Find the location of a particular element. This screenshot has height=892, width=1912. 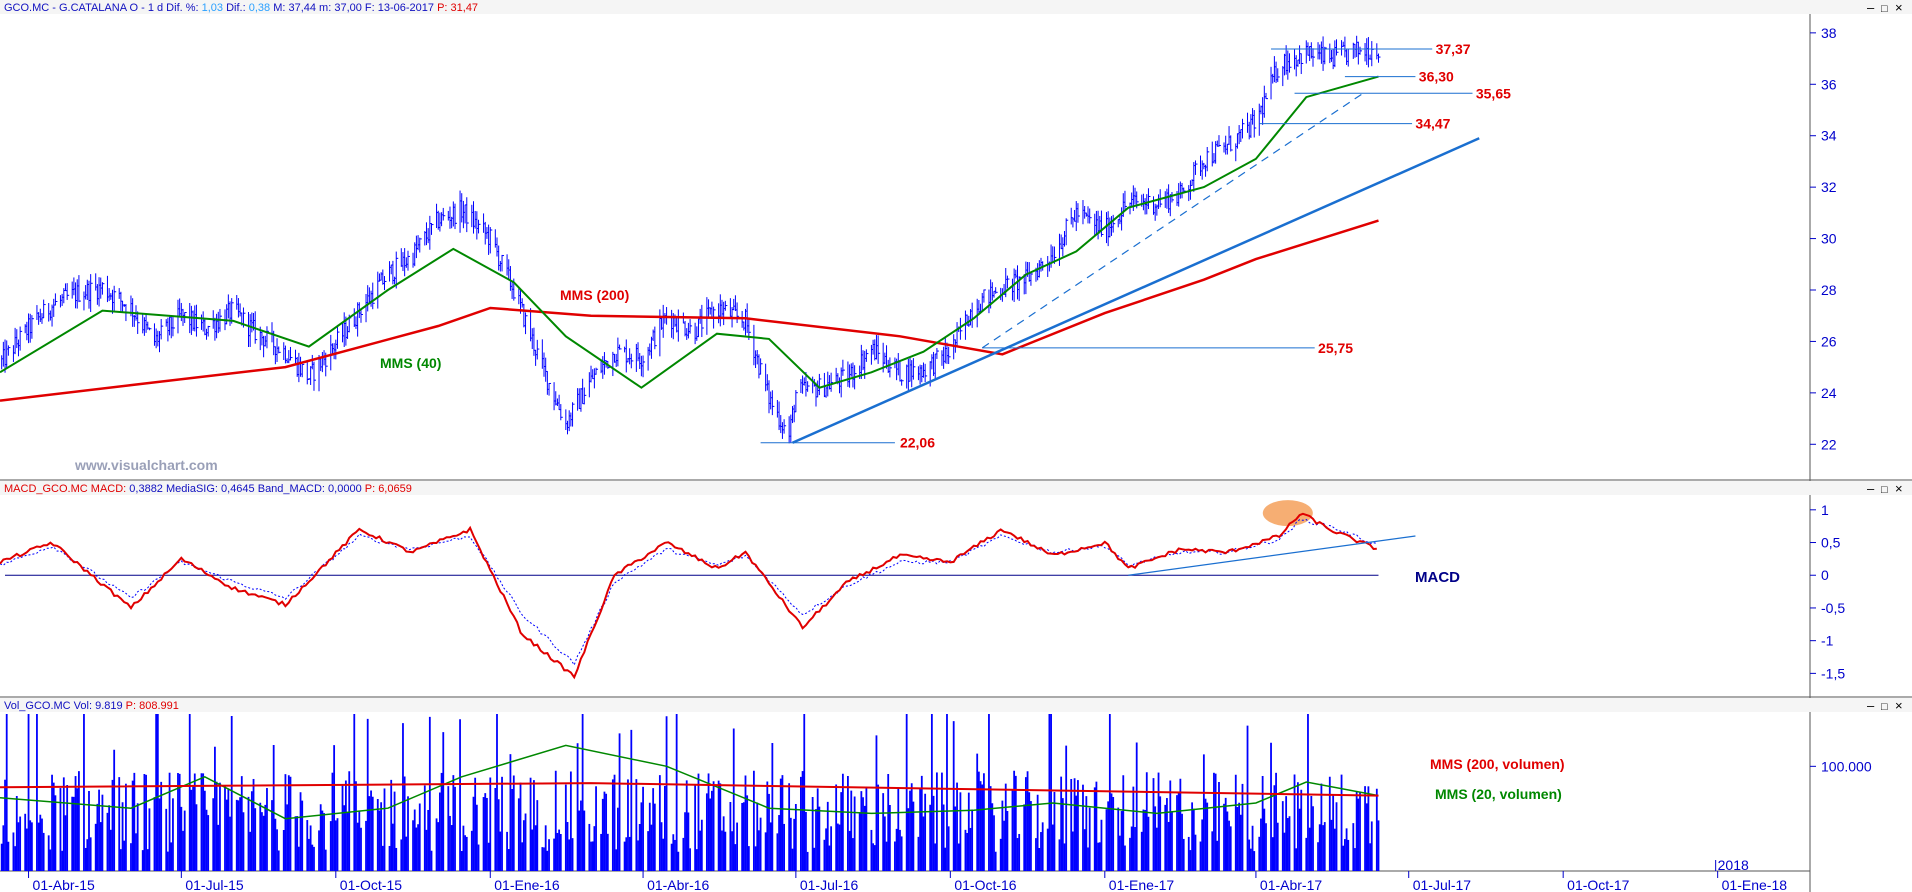

macd-tick-label-4: -1 is located at coordinates (1827, 641).